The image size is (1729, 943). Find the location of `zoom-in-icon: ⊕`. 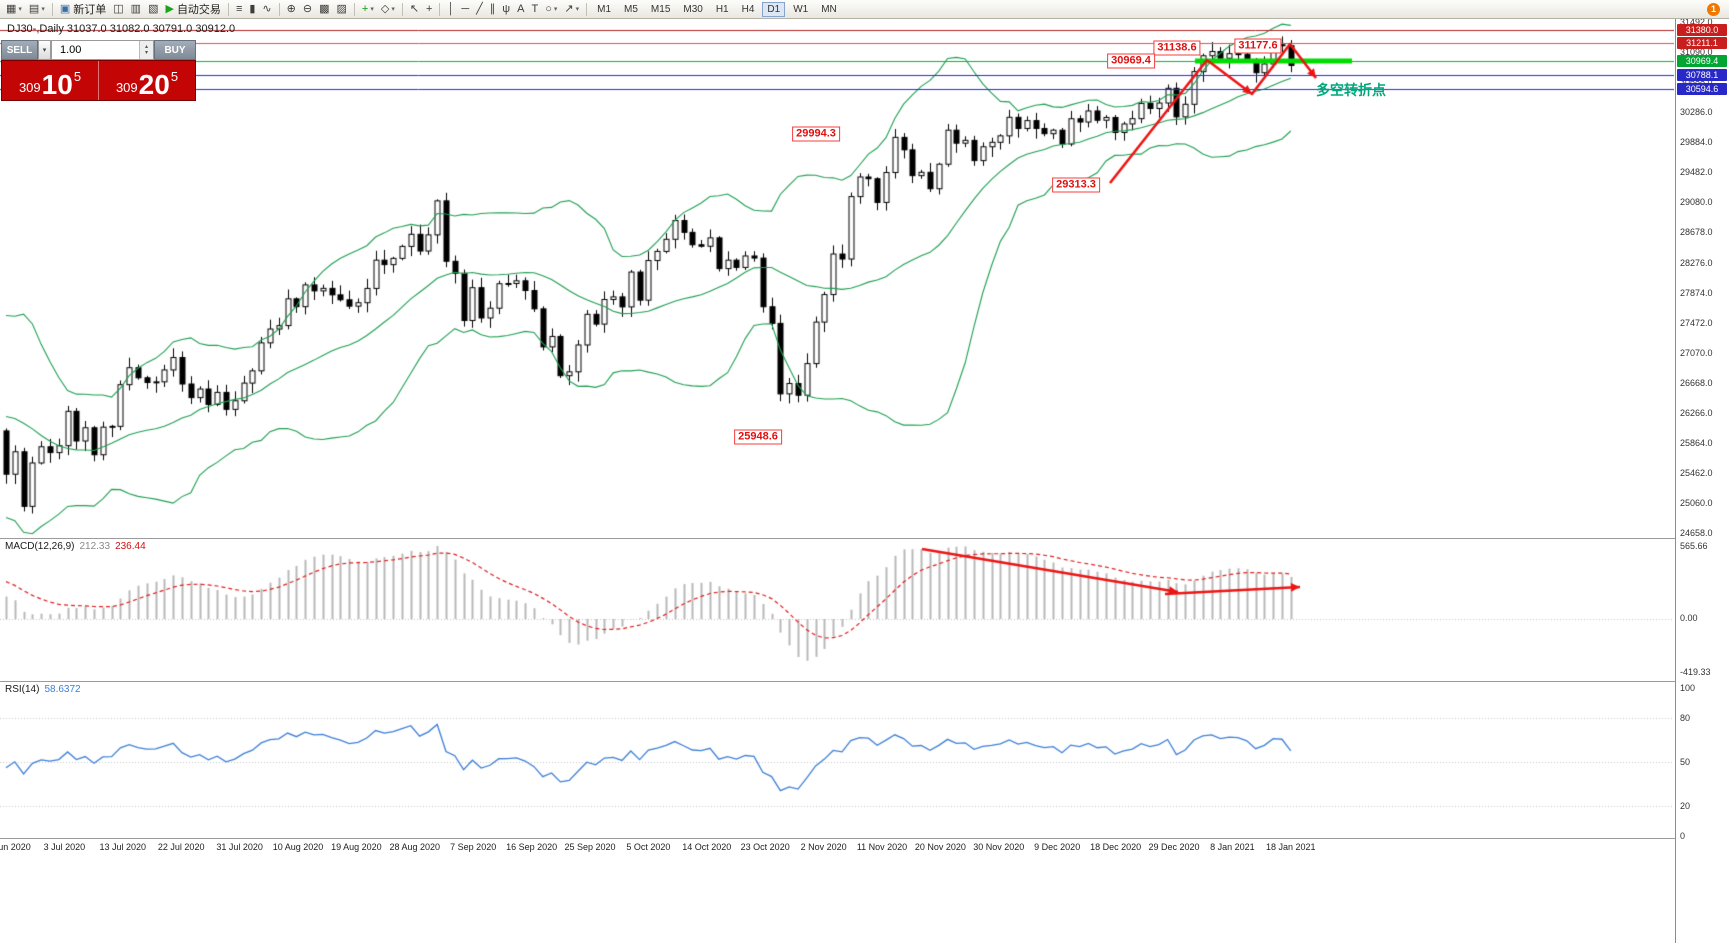

zoom-in-icon: ⊕ is located at coordinates (291, 9).